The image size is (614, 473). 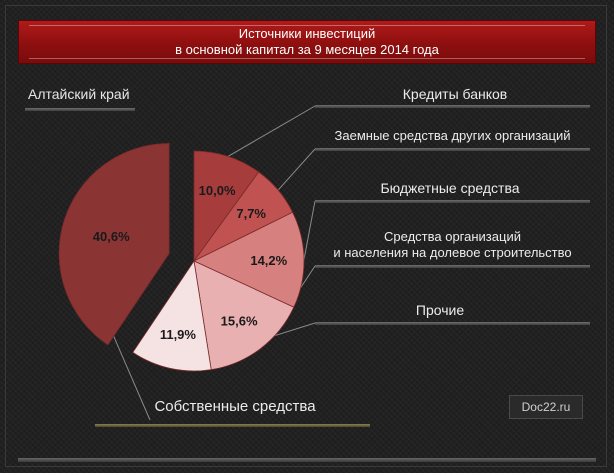 What do you see at coordinates (235, 406) in the screenshot?
I see `legend-label-own: Собственные средства` at bounding box center [235, 406].